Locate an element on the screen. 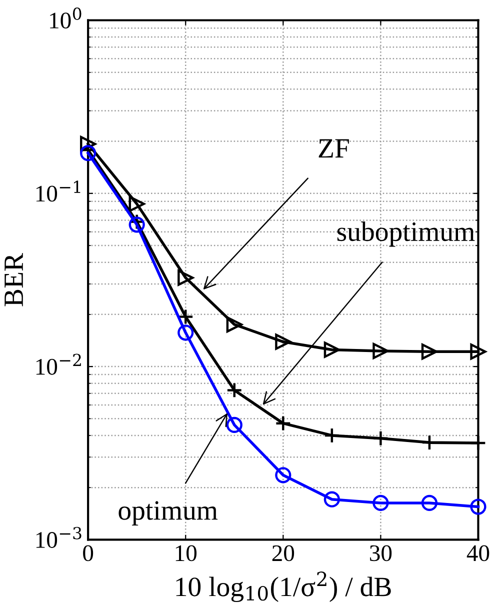 The height and width of the screenshot is (614, 492). x-tick-label: 0 is located at coordinates (88, 553).